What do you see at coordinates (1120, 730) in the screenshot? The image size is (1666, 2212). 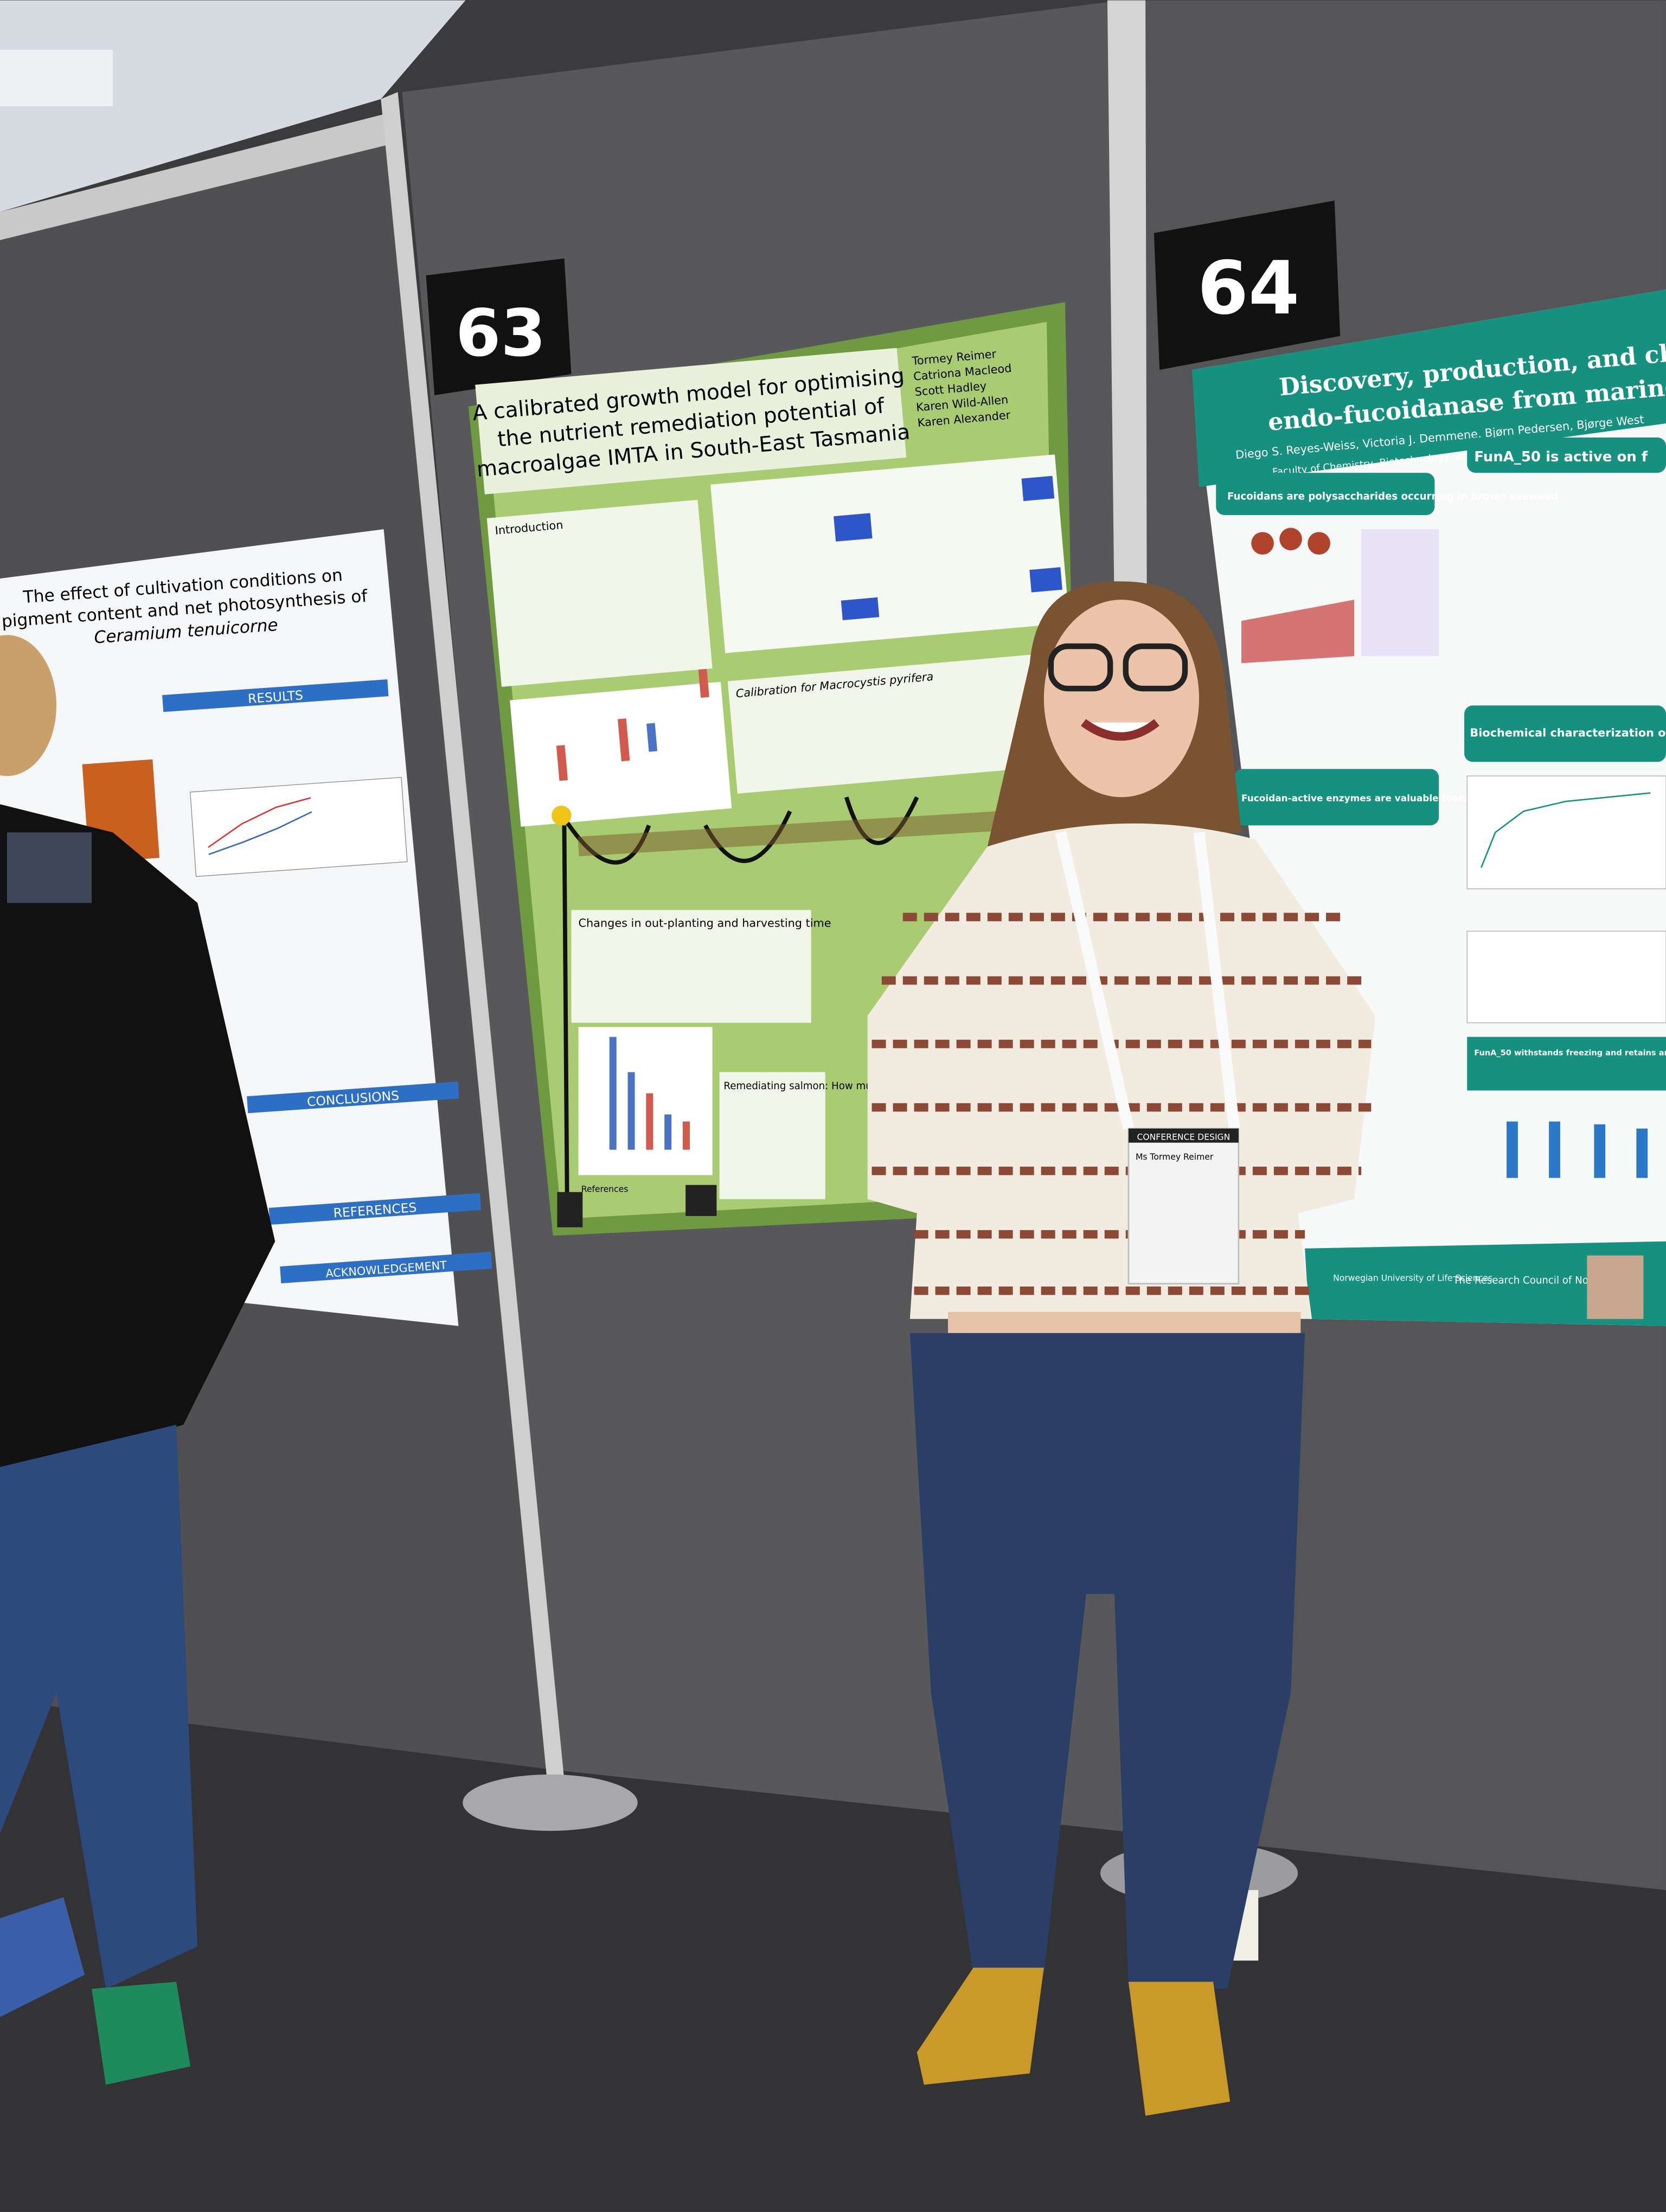 I see `smile` at bounding box center [1120, 730].